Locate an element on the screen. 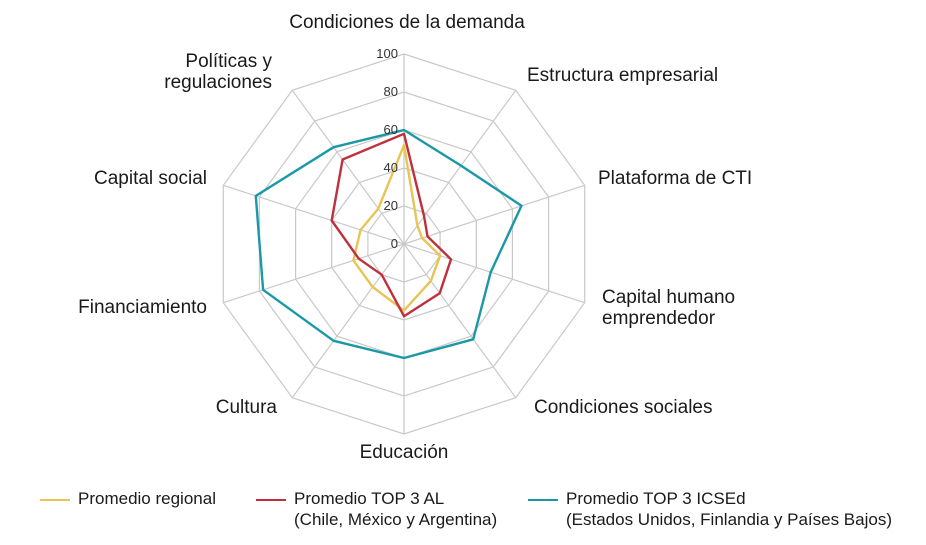  category-label-line: Educación is located at coordinates (404, 452).